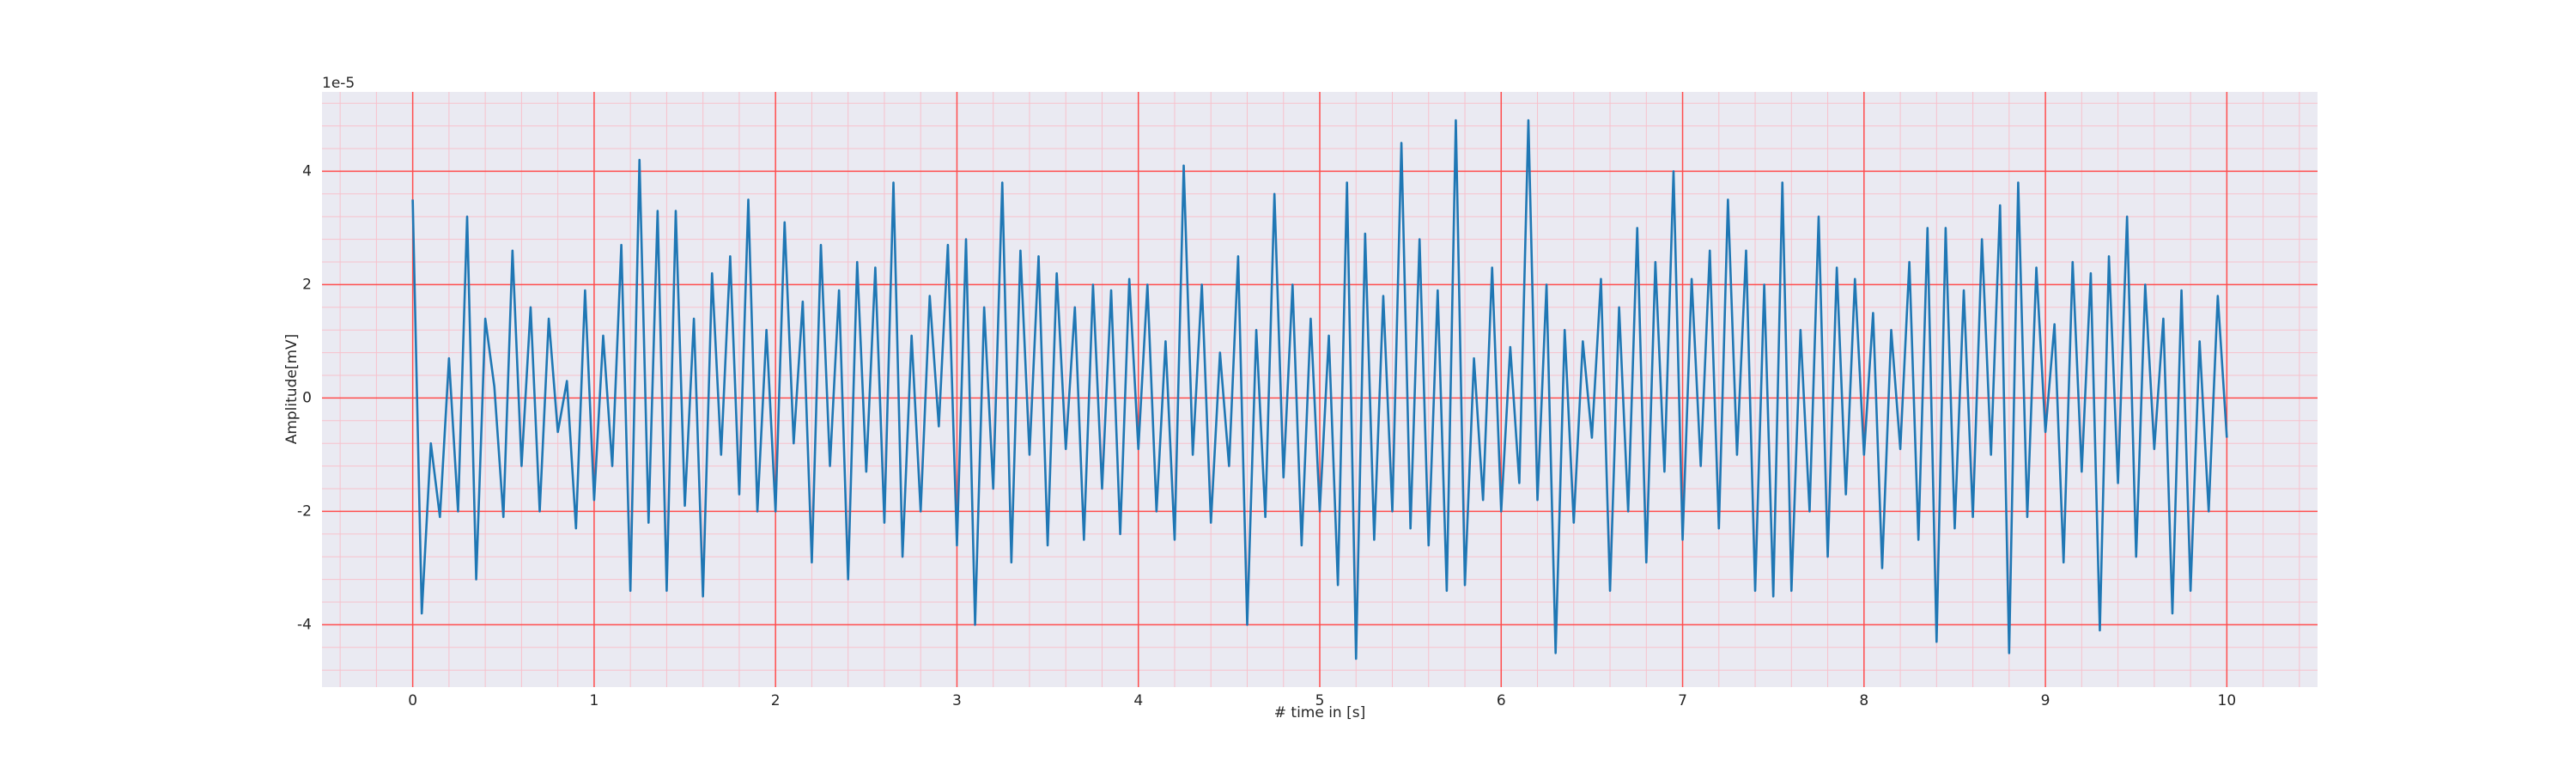  What do you see at coordinates (957, 700) in the screenshot?
I see `x-tick-label: 3` at bounding box center [957, 700].